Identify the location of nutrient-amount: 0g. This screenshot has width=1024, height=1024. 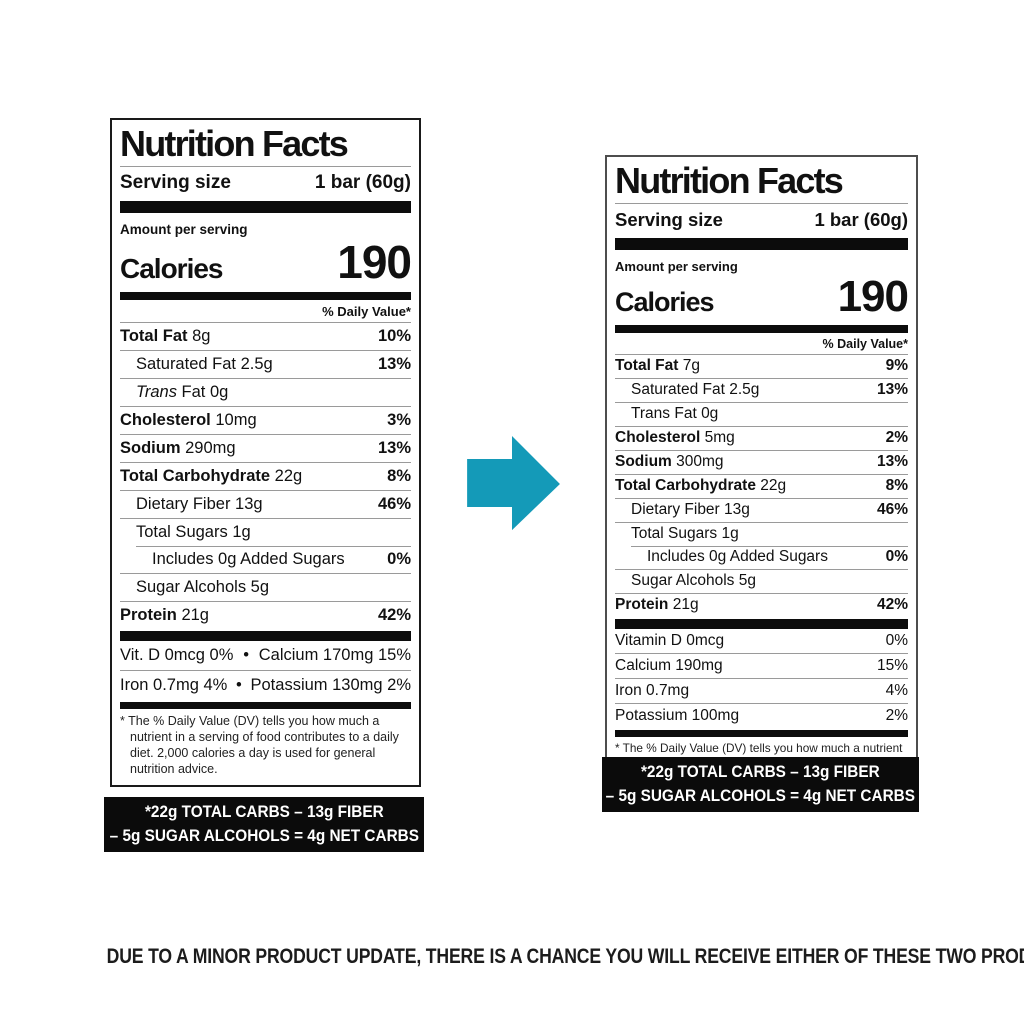
(710, 414).